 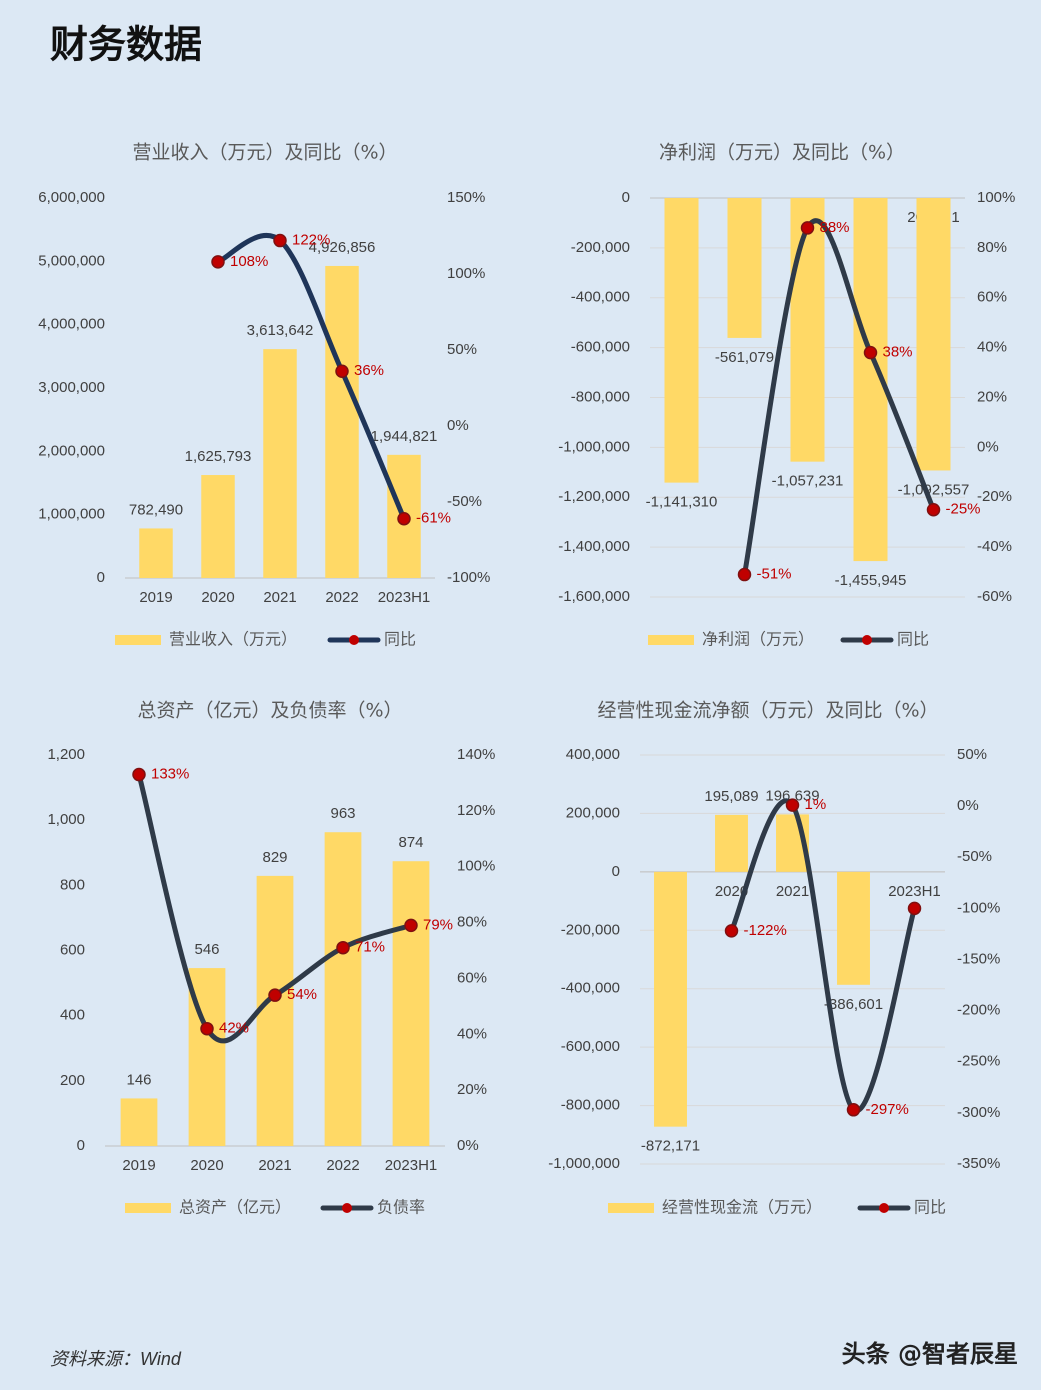 I want to click on bar-label: 4,926,856, so click(x=342, y=247).